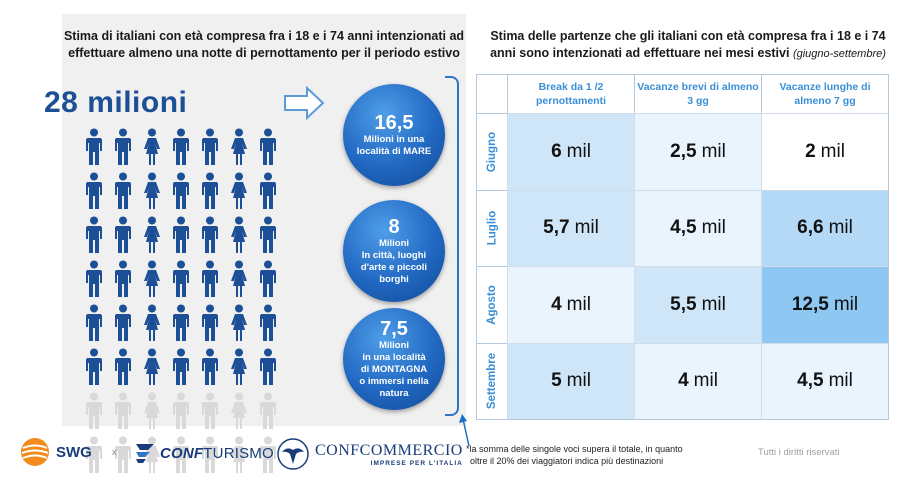 The height and width of the screenshot is (483, 920). I want to click on row-header: Luglio, so click(492, 227).